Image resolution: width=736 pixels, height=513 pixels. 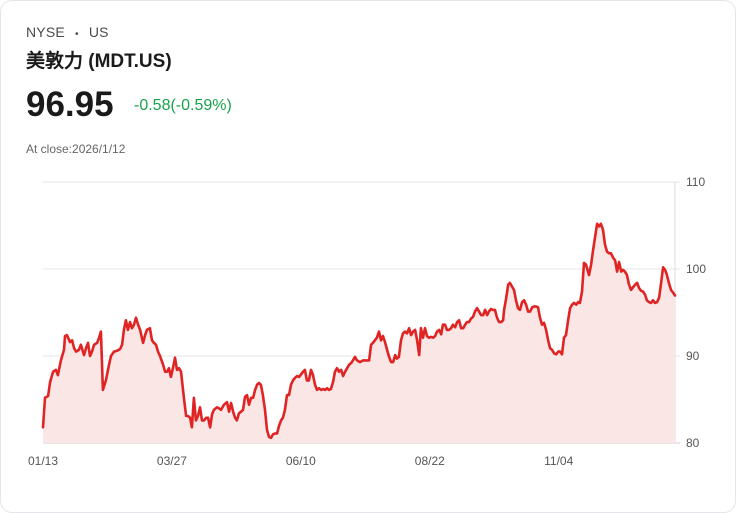 What do you see at coordinates (172, 461) in the screenshot?
I see `x-tick-label: 03/27` at bounding box center [172, 461].